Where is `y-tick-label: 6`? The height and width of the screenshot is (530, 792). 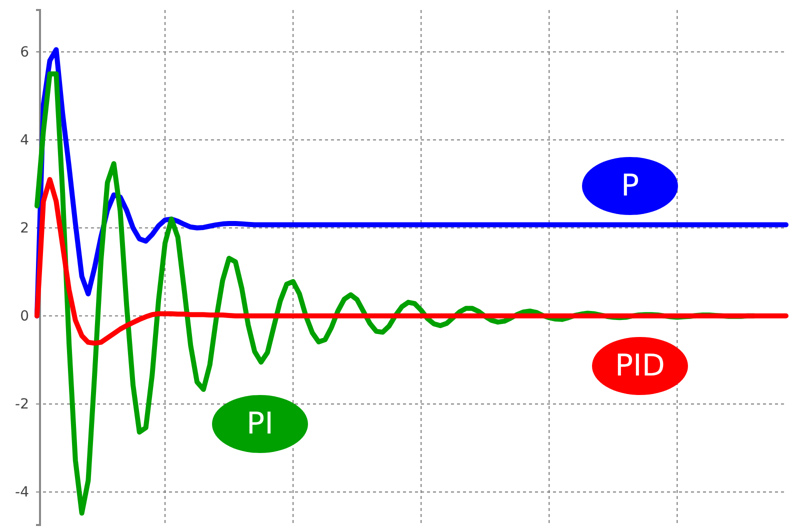 y-tick-label: 6 is located at coordinates (25, 52).